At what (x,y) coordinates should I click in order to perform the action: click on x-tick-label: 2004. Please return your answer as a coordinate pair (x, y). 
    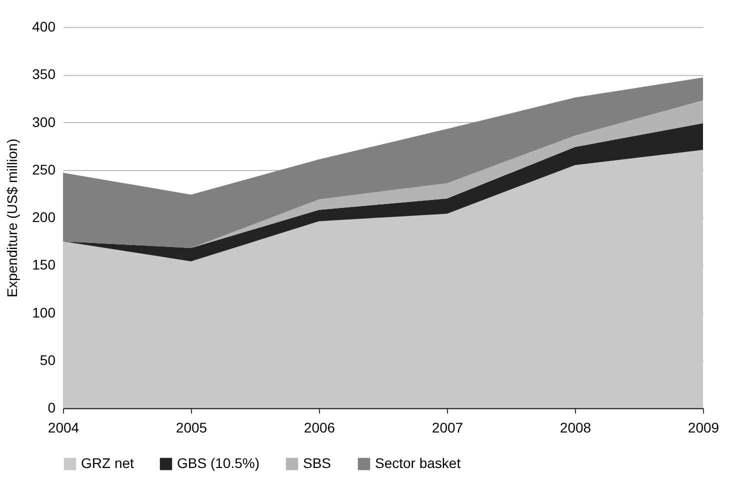
    Looking at the image, I should click on (64, 428).